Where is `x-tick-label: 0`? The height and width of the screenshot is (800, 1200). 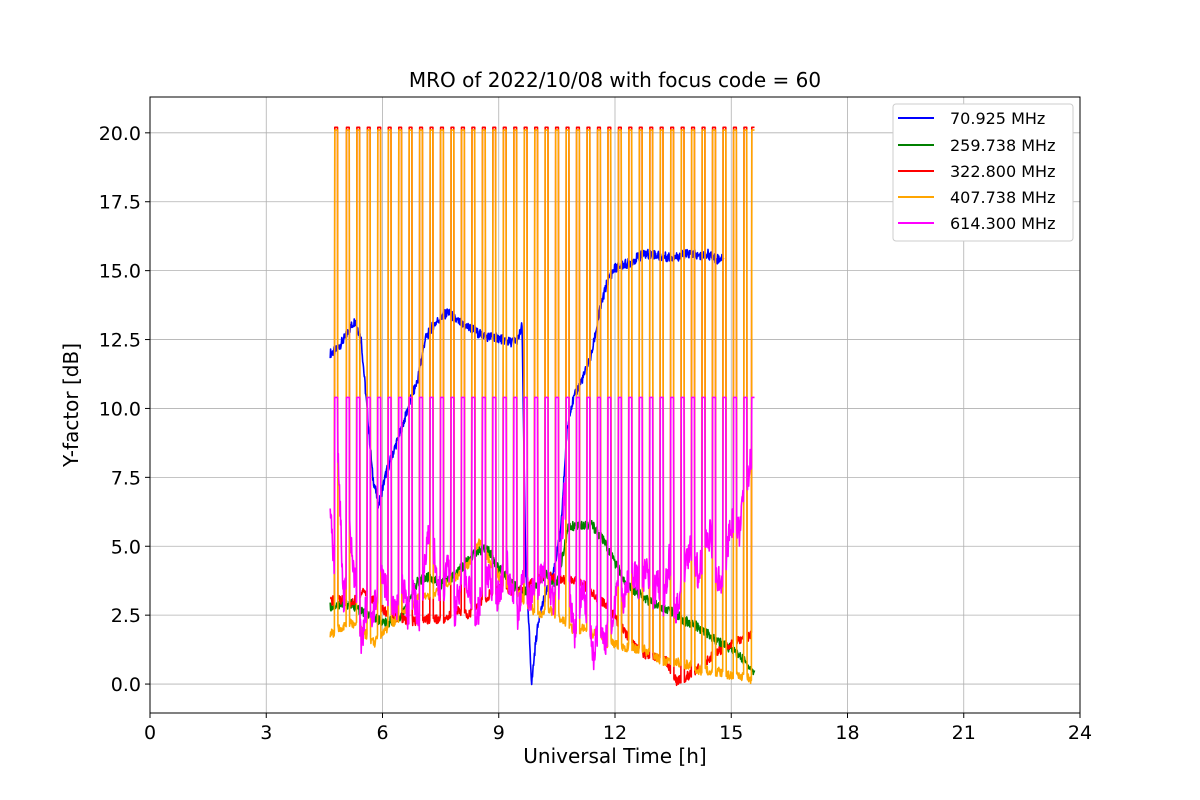
x-tick-label: 0 is located at coordinates (150, 733).